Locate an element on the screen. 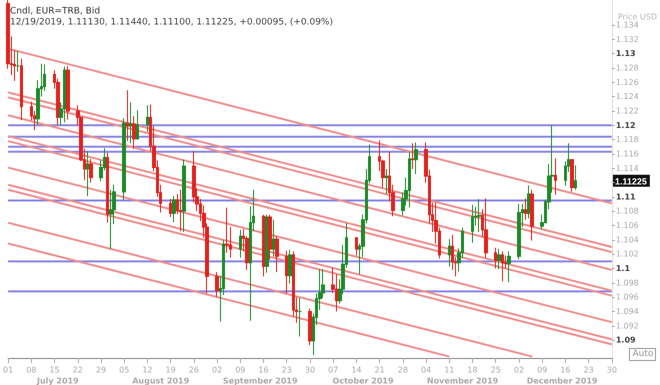  x-tick-label: 18 is located at coordinates (472, 370).